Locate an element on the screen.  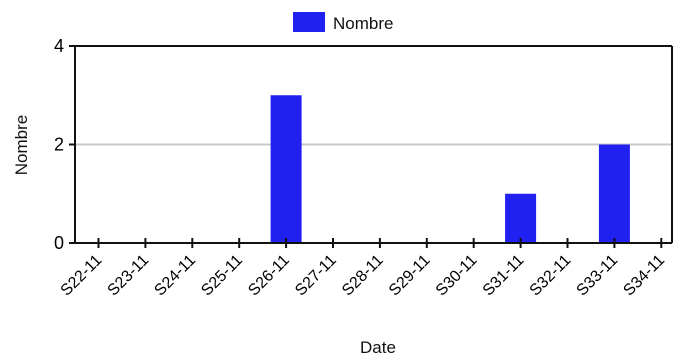
x-tick-label: S30-11 is located at coordinates (457, 276).